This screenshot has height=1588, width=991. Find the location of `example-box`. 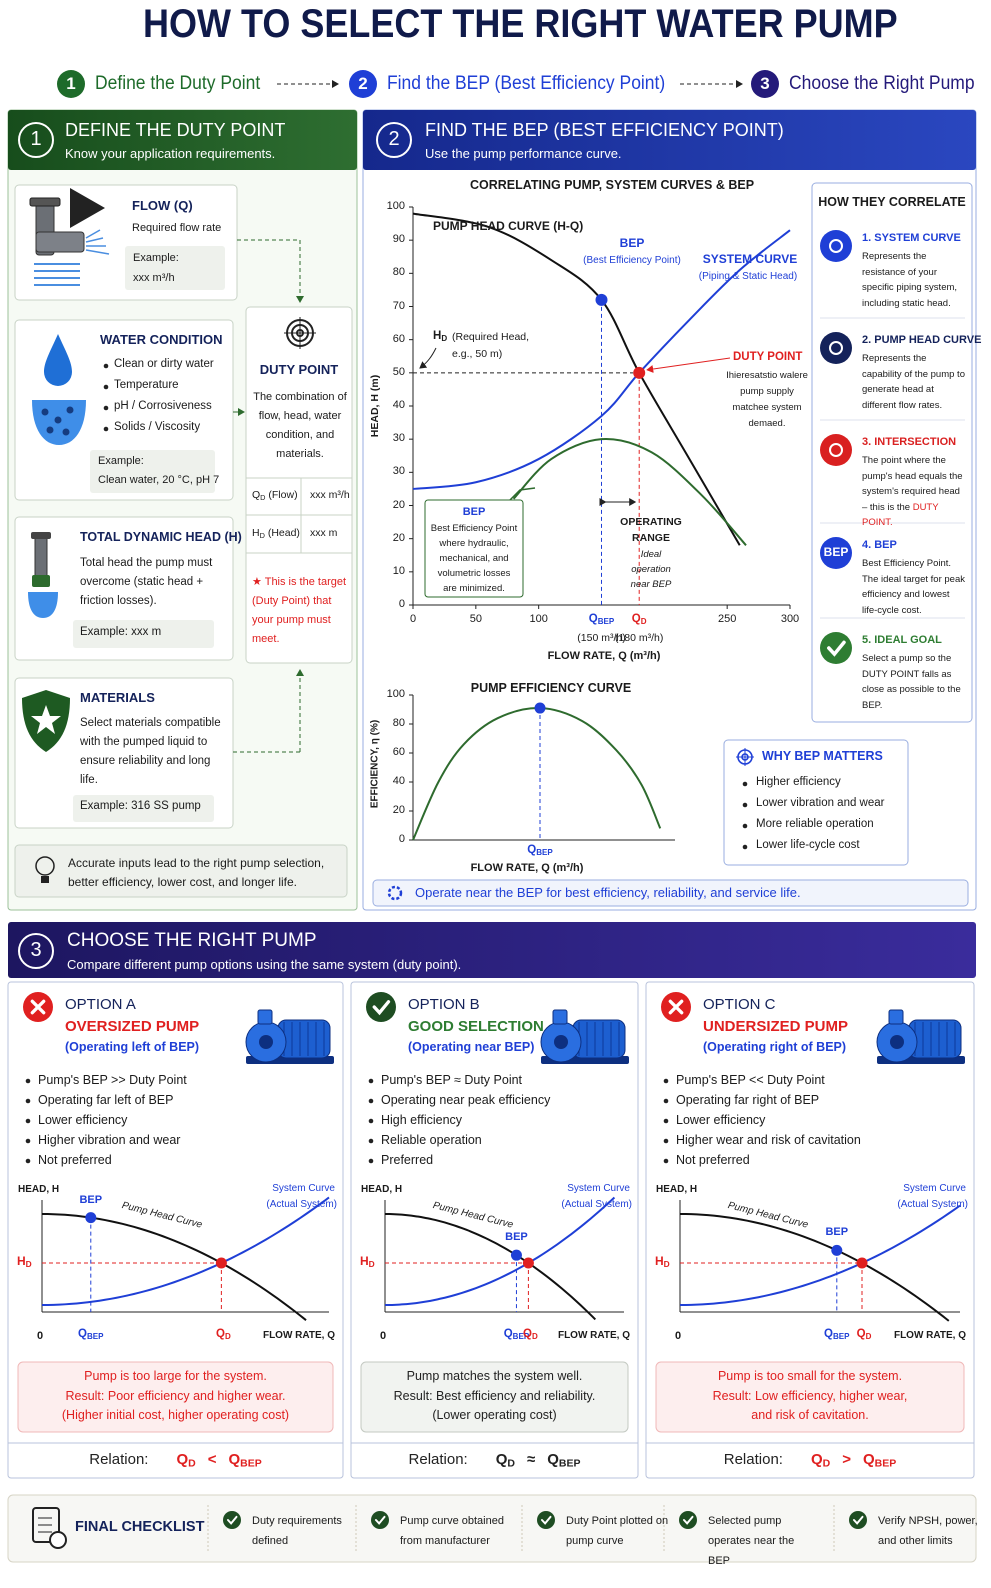

example-box is located at coordinates (175, 268).